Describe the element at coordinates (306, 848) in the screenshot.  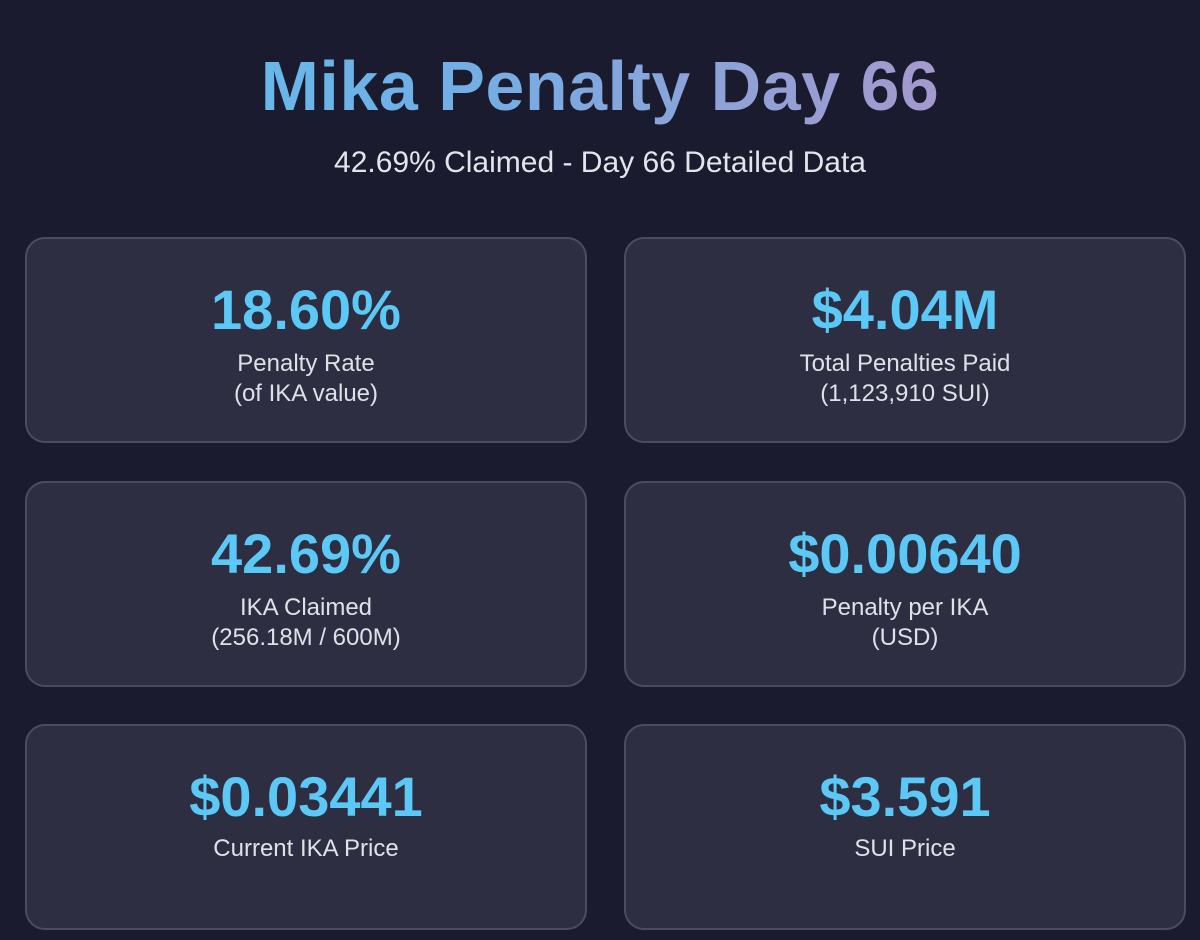
I see `stat-label: Current IKA Price` at that location.